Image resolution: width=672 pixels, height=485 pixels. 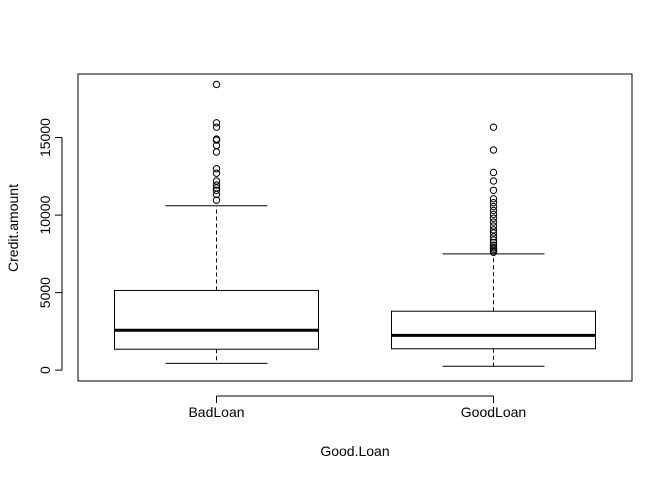 I want to click on x-tick-label: BadLoan, so click(x=216, y=412).